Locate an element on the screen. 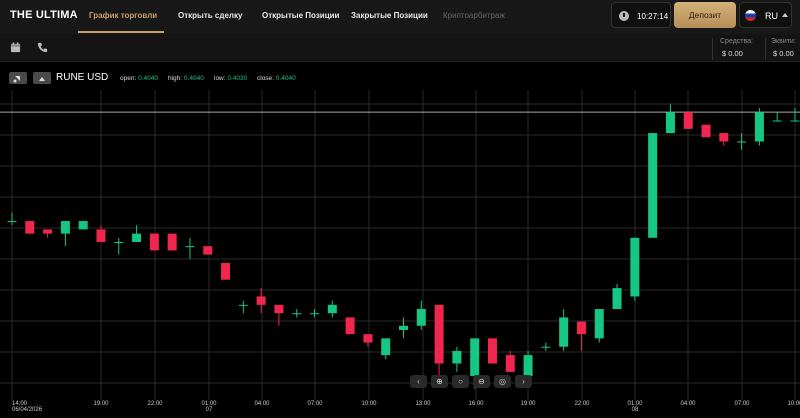 This screenshot has width=800, height=418. caret-up-icon is located at coordinates (785, 15).